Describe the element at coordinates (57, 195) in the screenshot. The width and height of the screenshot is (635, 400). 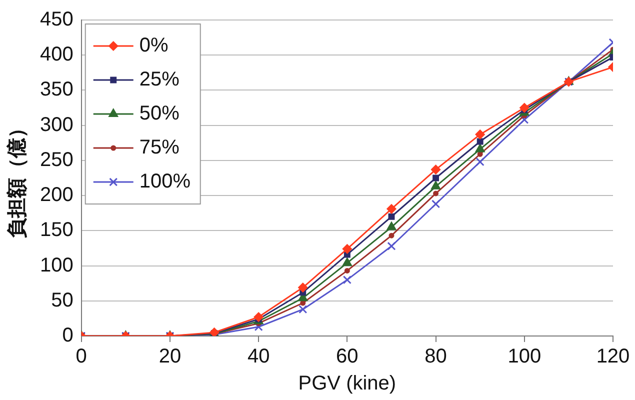
I see `y-tick-label: 200` at that location.